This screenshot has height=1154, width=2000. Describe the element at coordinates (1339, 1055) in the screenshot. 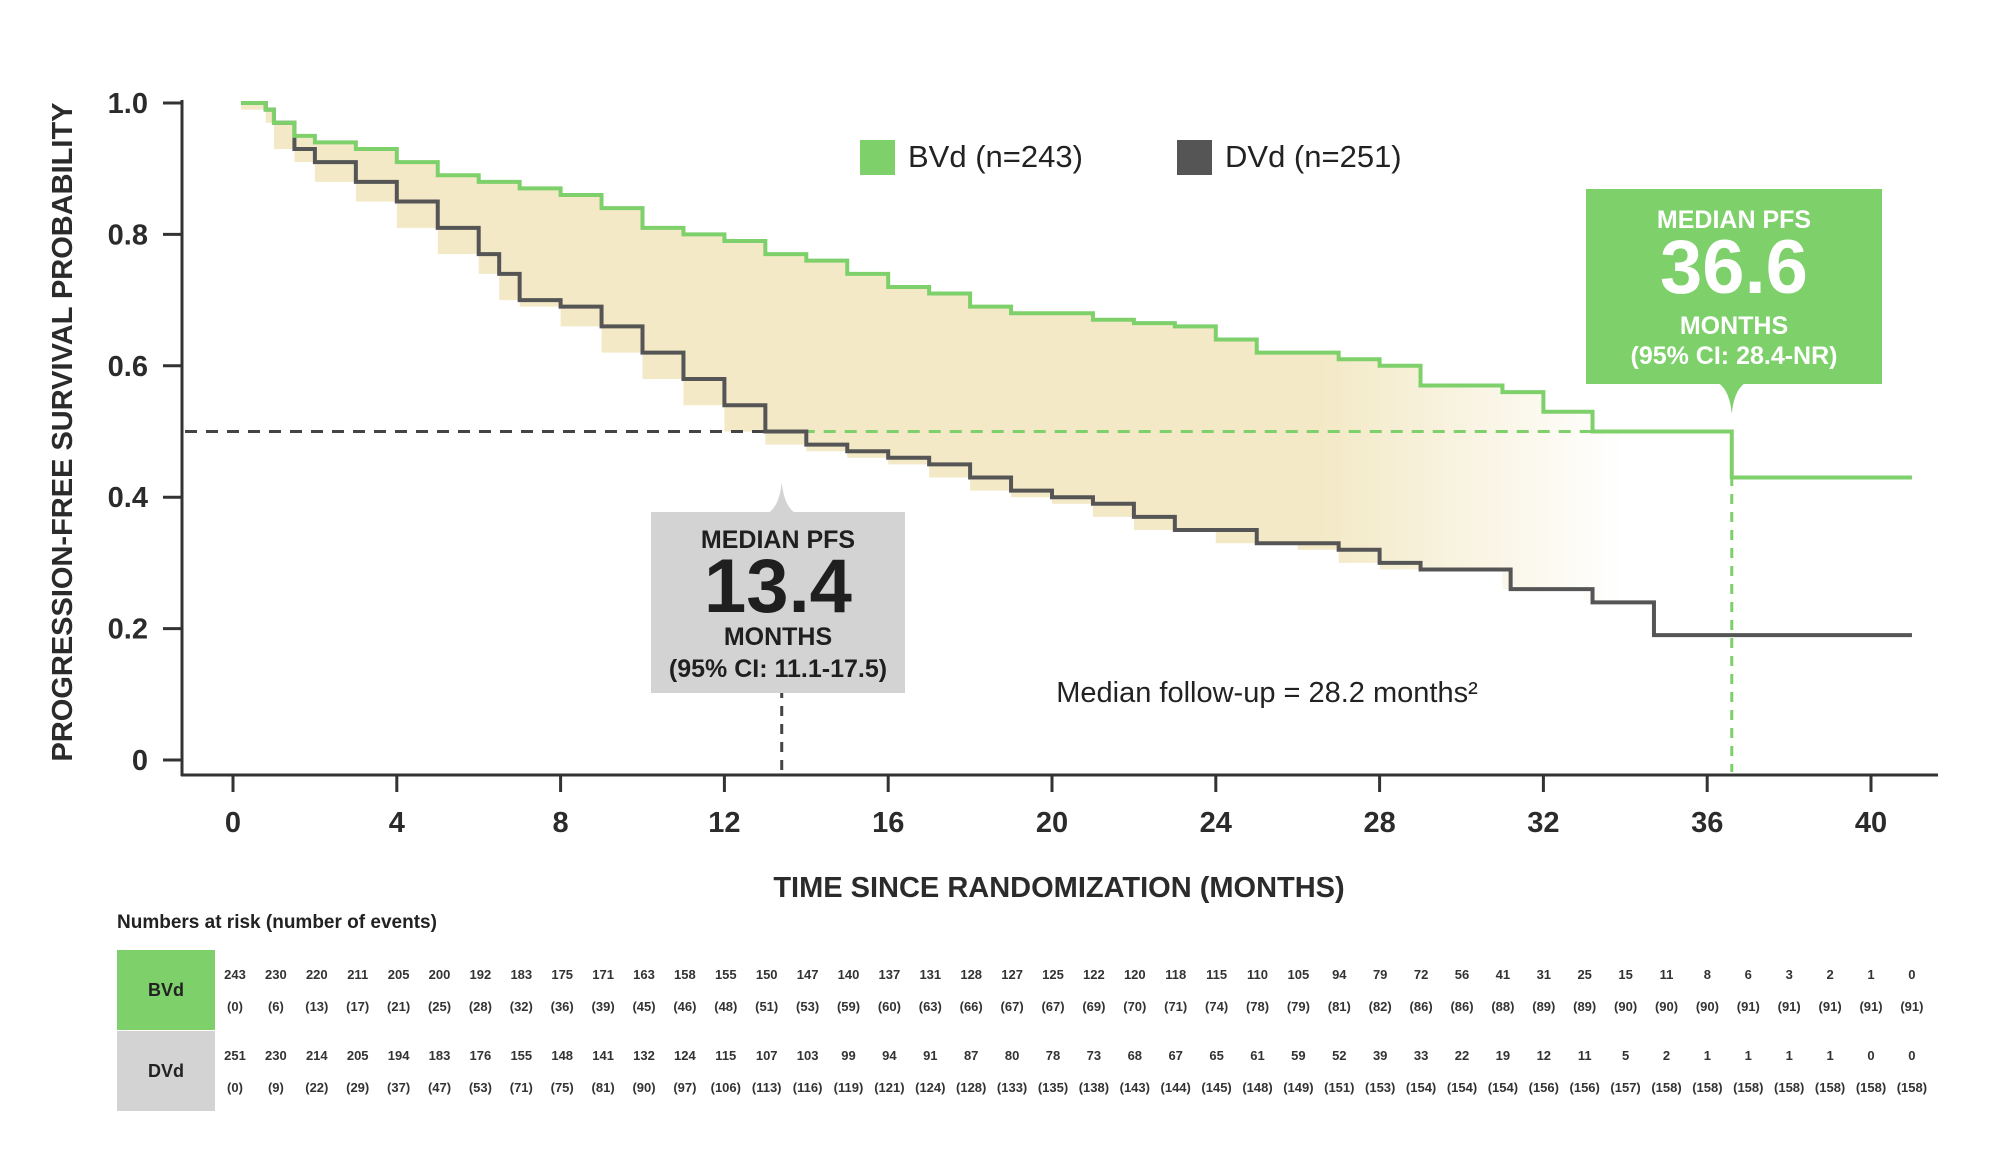

I see `risk-at-risk-cell: 52` at that location.